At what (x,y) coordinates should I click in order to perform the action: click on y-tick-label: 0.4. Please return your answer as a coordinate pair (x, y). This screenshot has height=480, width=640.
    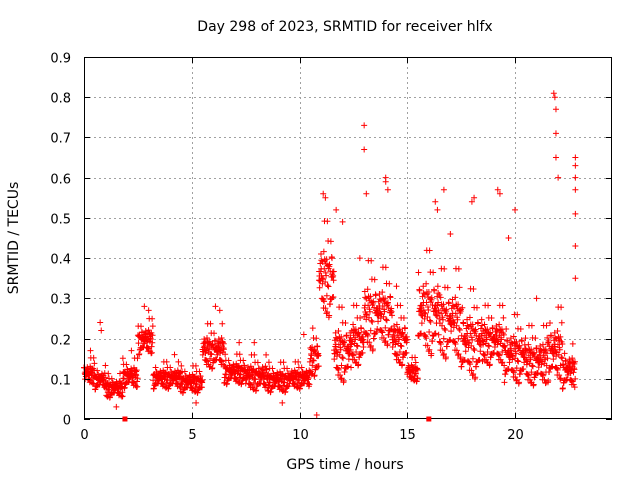
    Looking at the image, I should click on (60, 260).